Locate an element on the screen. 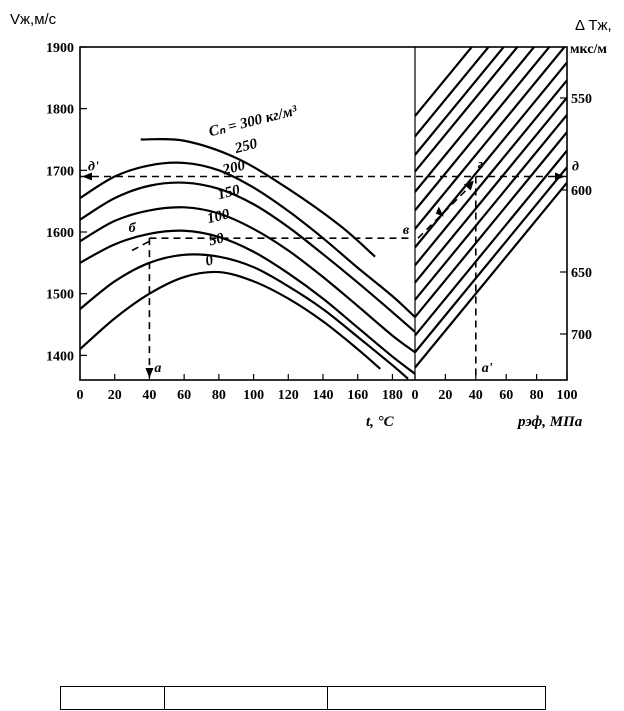 This screenshot has height=711, width=624. x-tick-label: 20 is located at coordinates (115, 395).